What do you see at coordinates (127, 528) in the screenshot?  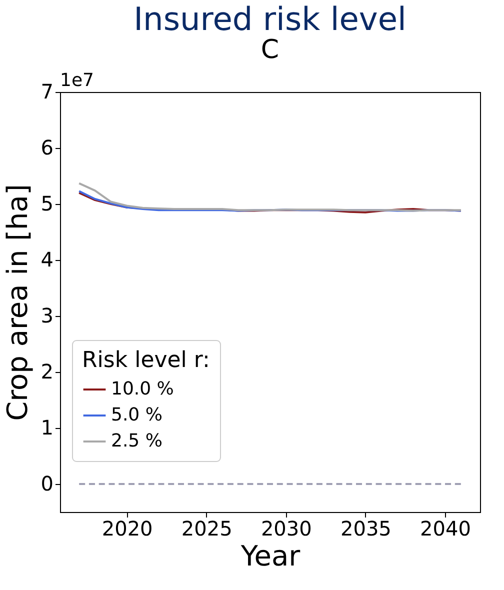 I see `x-tick-label: 2020` at bounding box center [127, 528].